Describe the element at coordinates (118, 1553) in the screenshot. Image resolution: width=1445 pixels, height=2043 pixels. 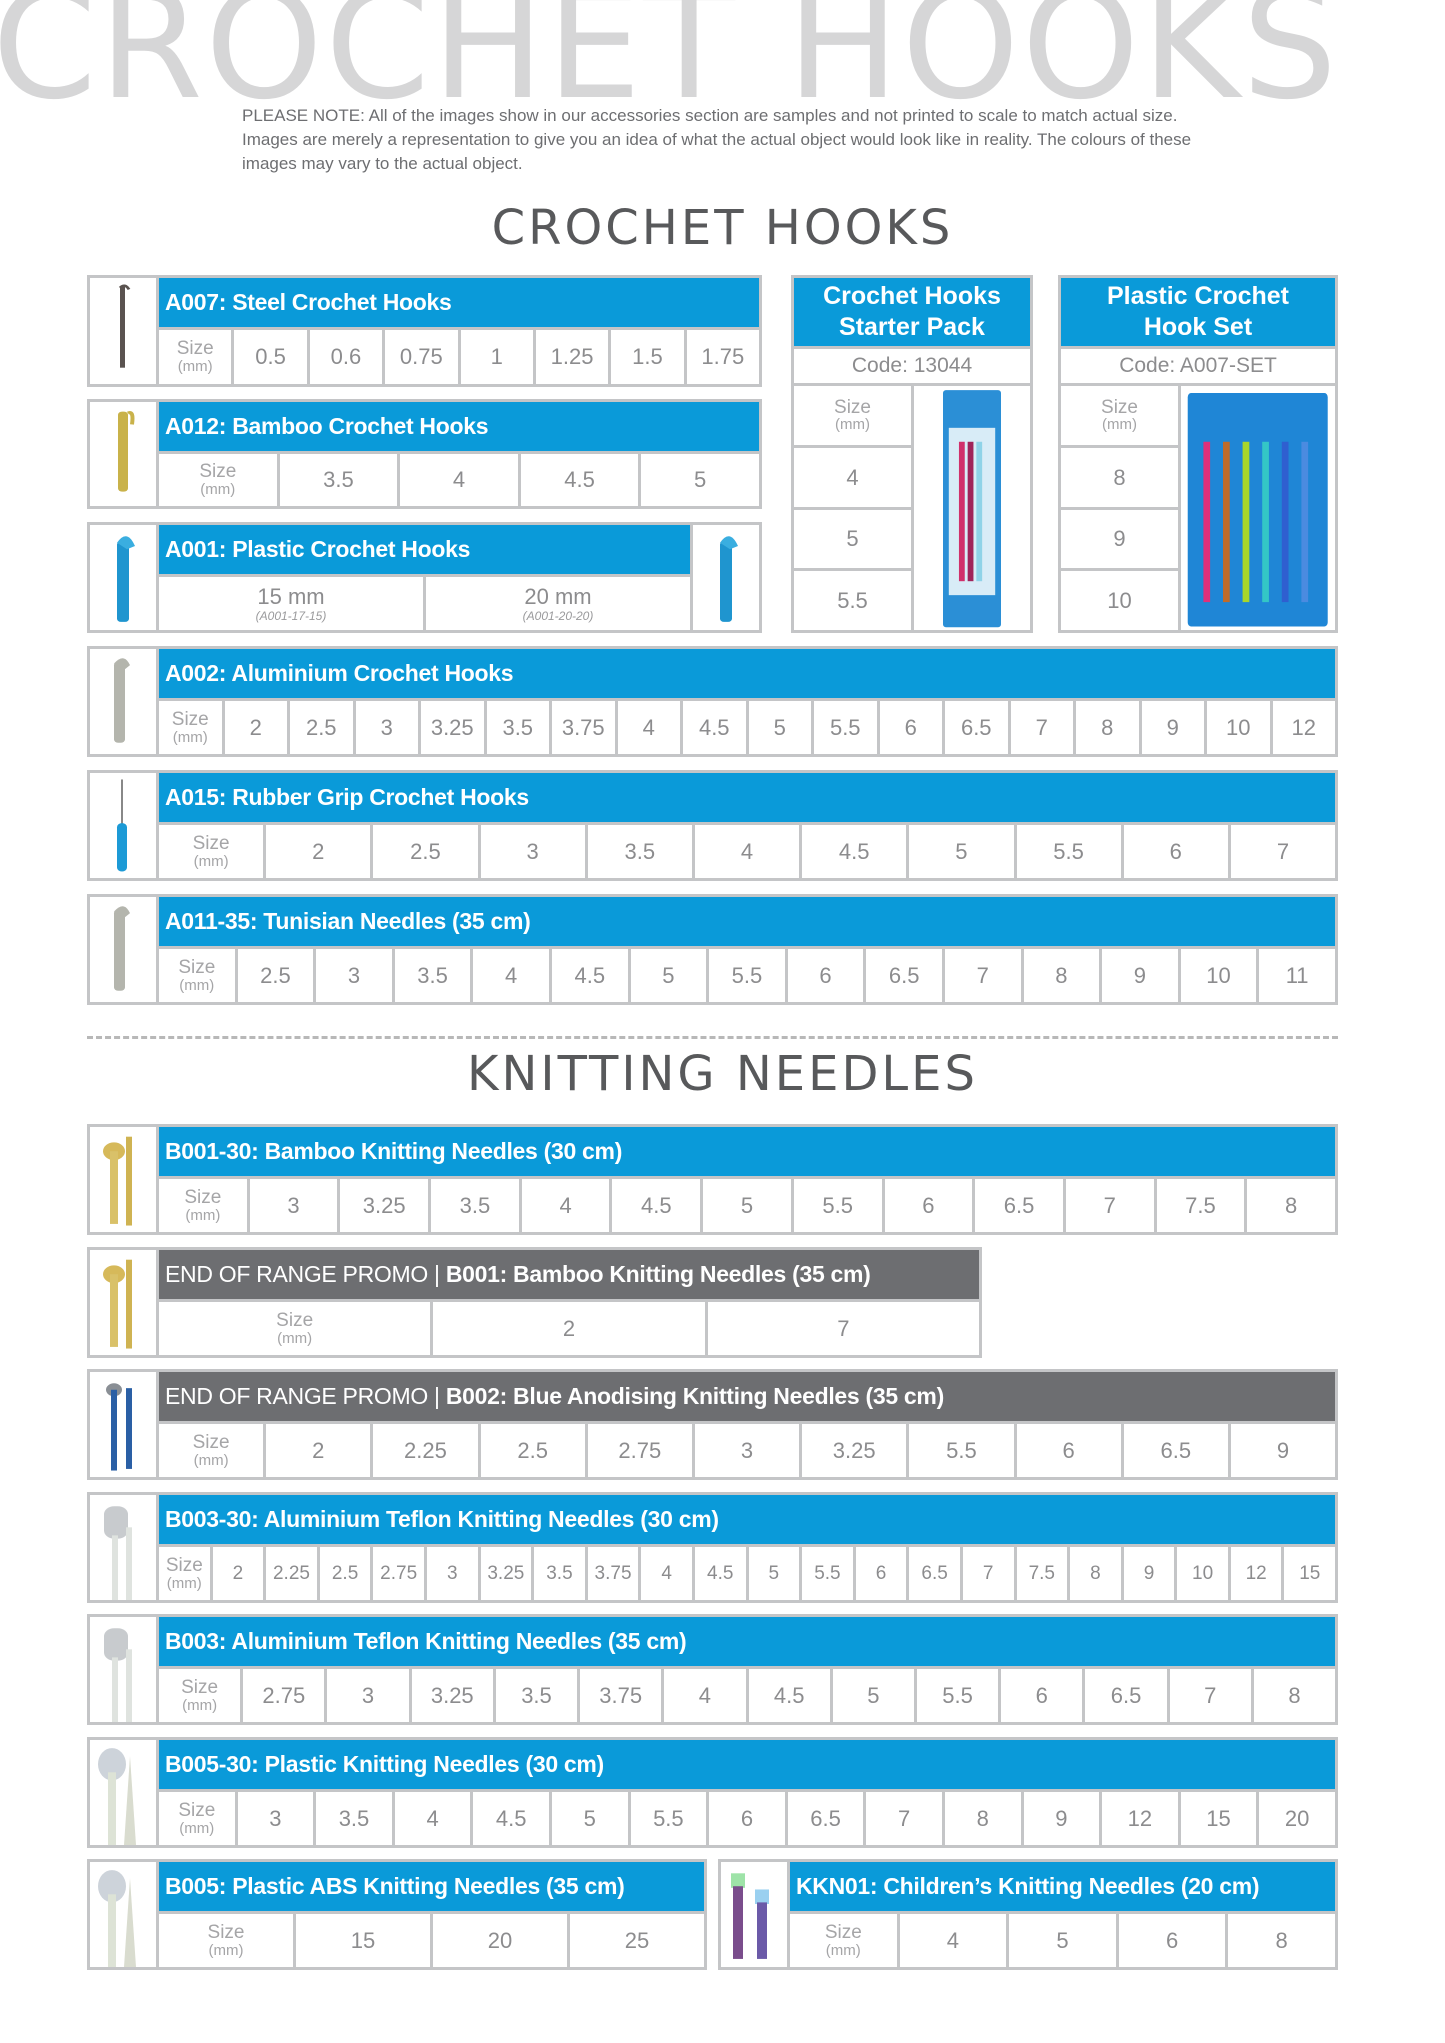
I see `teflon-knitting-needle-icon` at that location.